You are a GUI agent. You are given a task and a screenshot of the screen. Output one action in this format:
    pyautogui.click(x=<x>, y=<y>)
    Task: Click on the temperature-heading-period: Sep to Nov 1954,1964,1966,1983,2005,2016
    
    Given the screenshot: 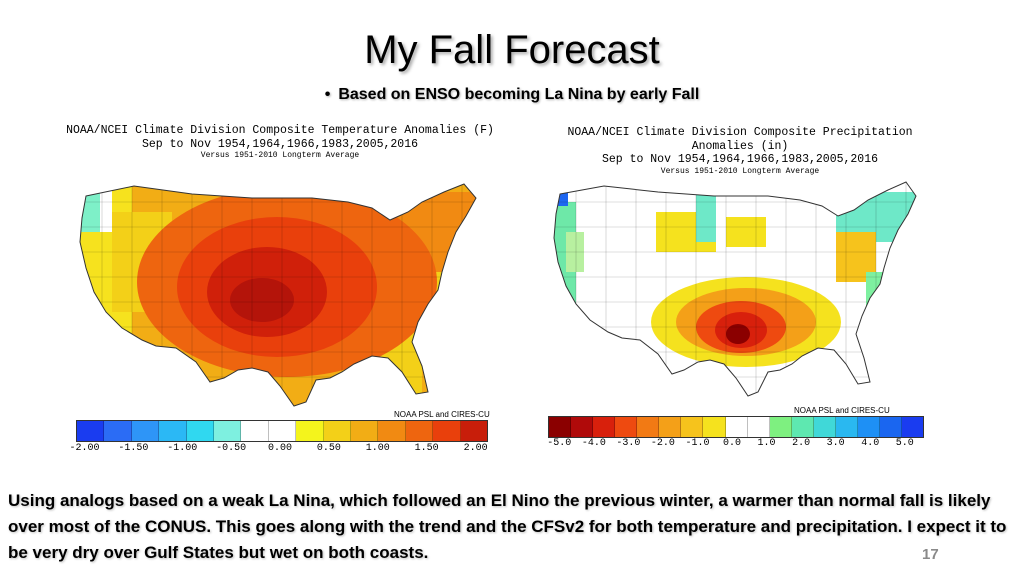 What is the action you would take?
    pyautogui.click(x=280, y=144)
    